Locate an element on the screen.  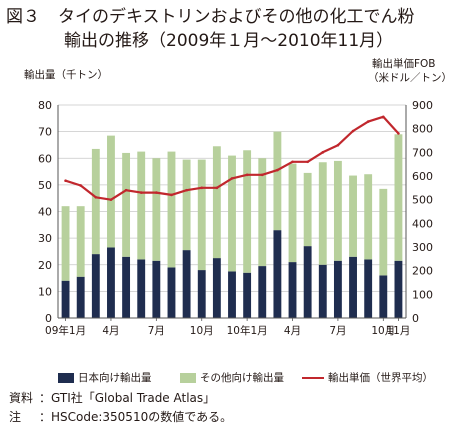
y-left-tick-label: 70 is located at coordinates (45, 132).